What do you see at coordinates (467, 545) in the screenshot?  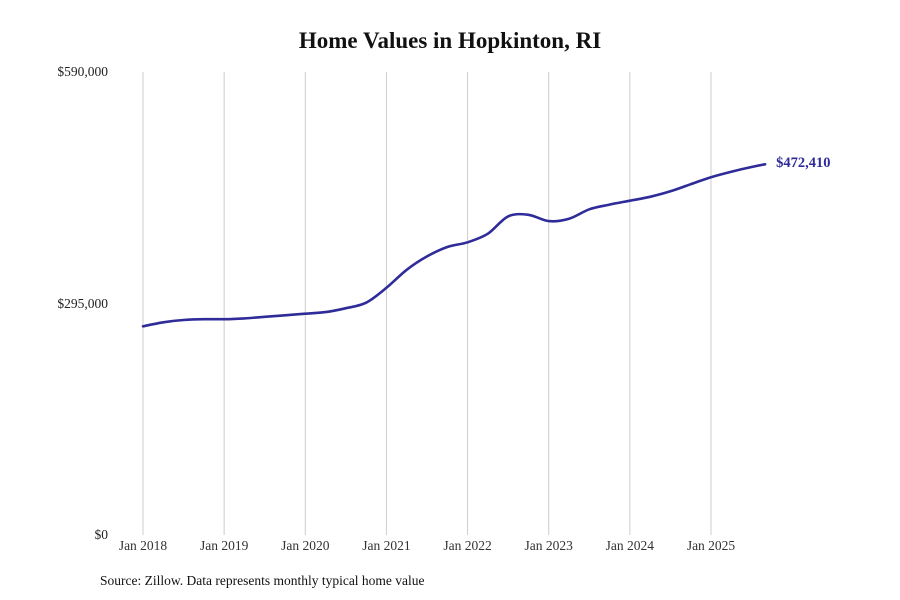 I see `x-axis-tick-label: Jan 2022` at bounding box center [467, 545].